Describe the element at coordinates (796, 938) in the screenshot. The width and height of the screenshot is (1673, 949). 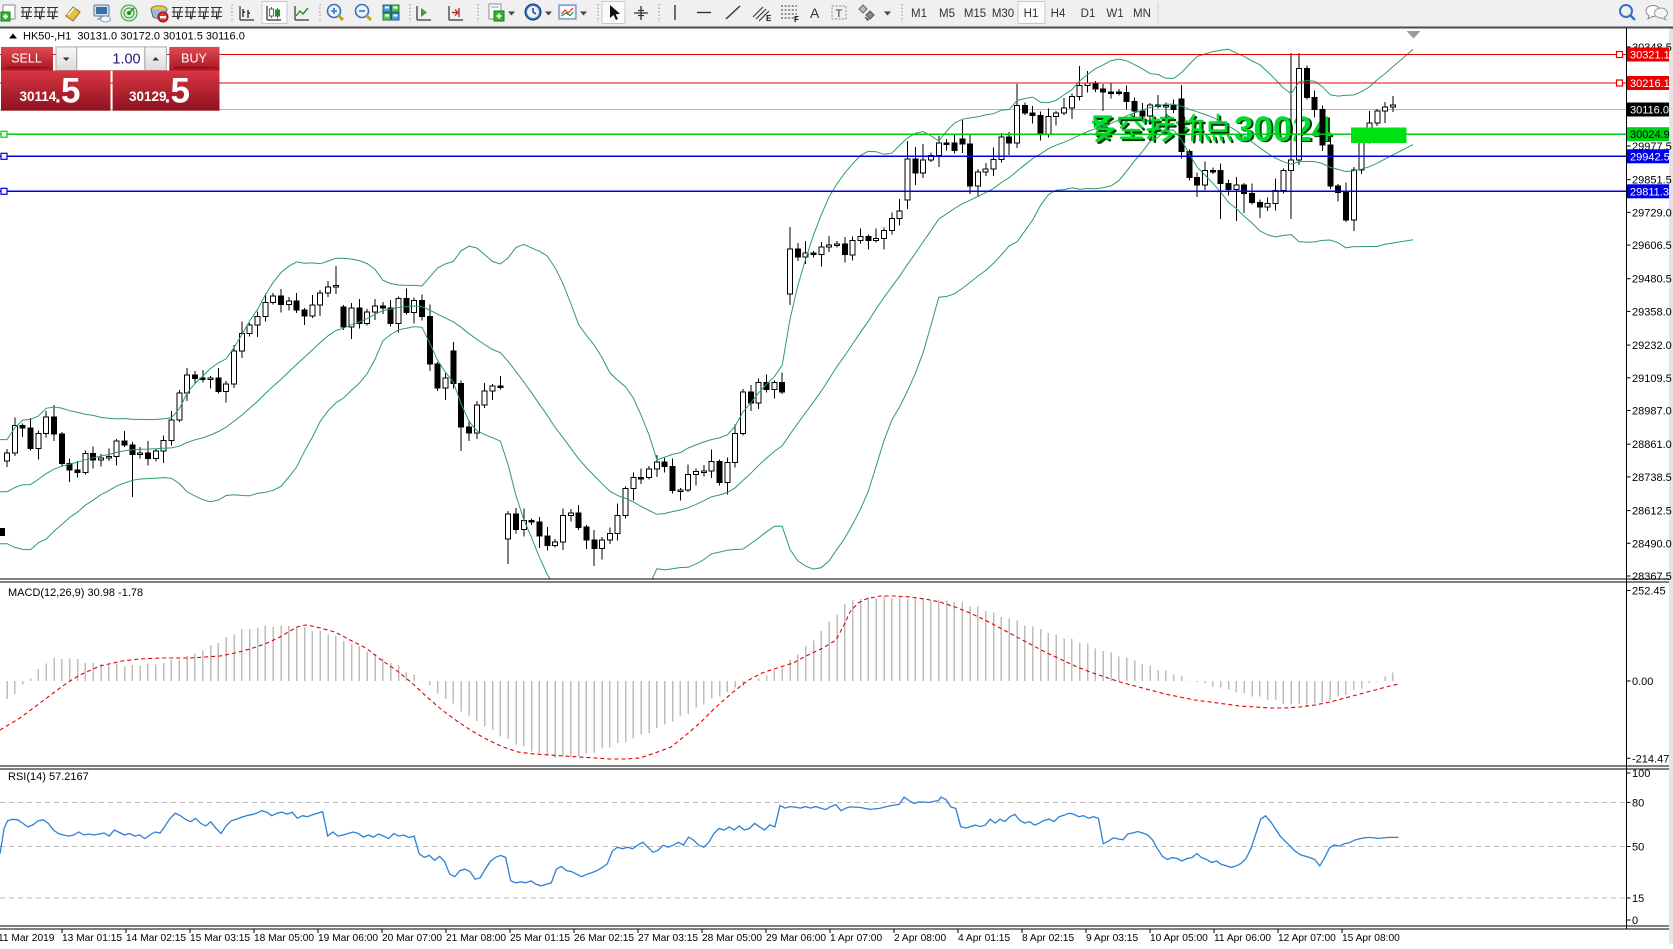
I see `svg-text: 29 Mar 06:00` at that location.